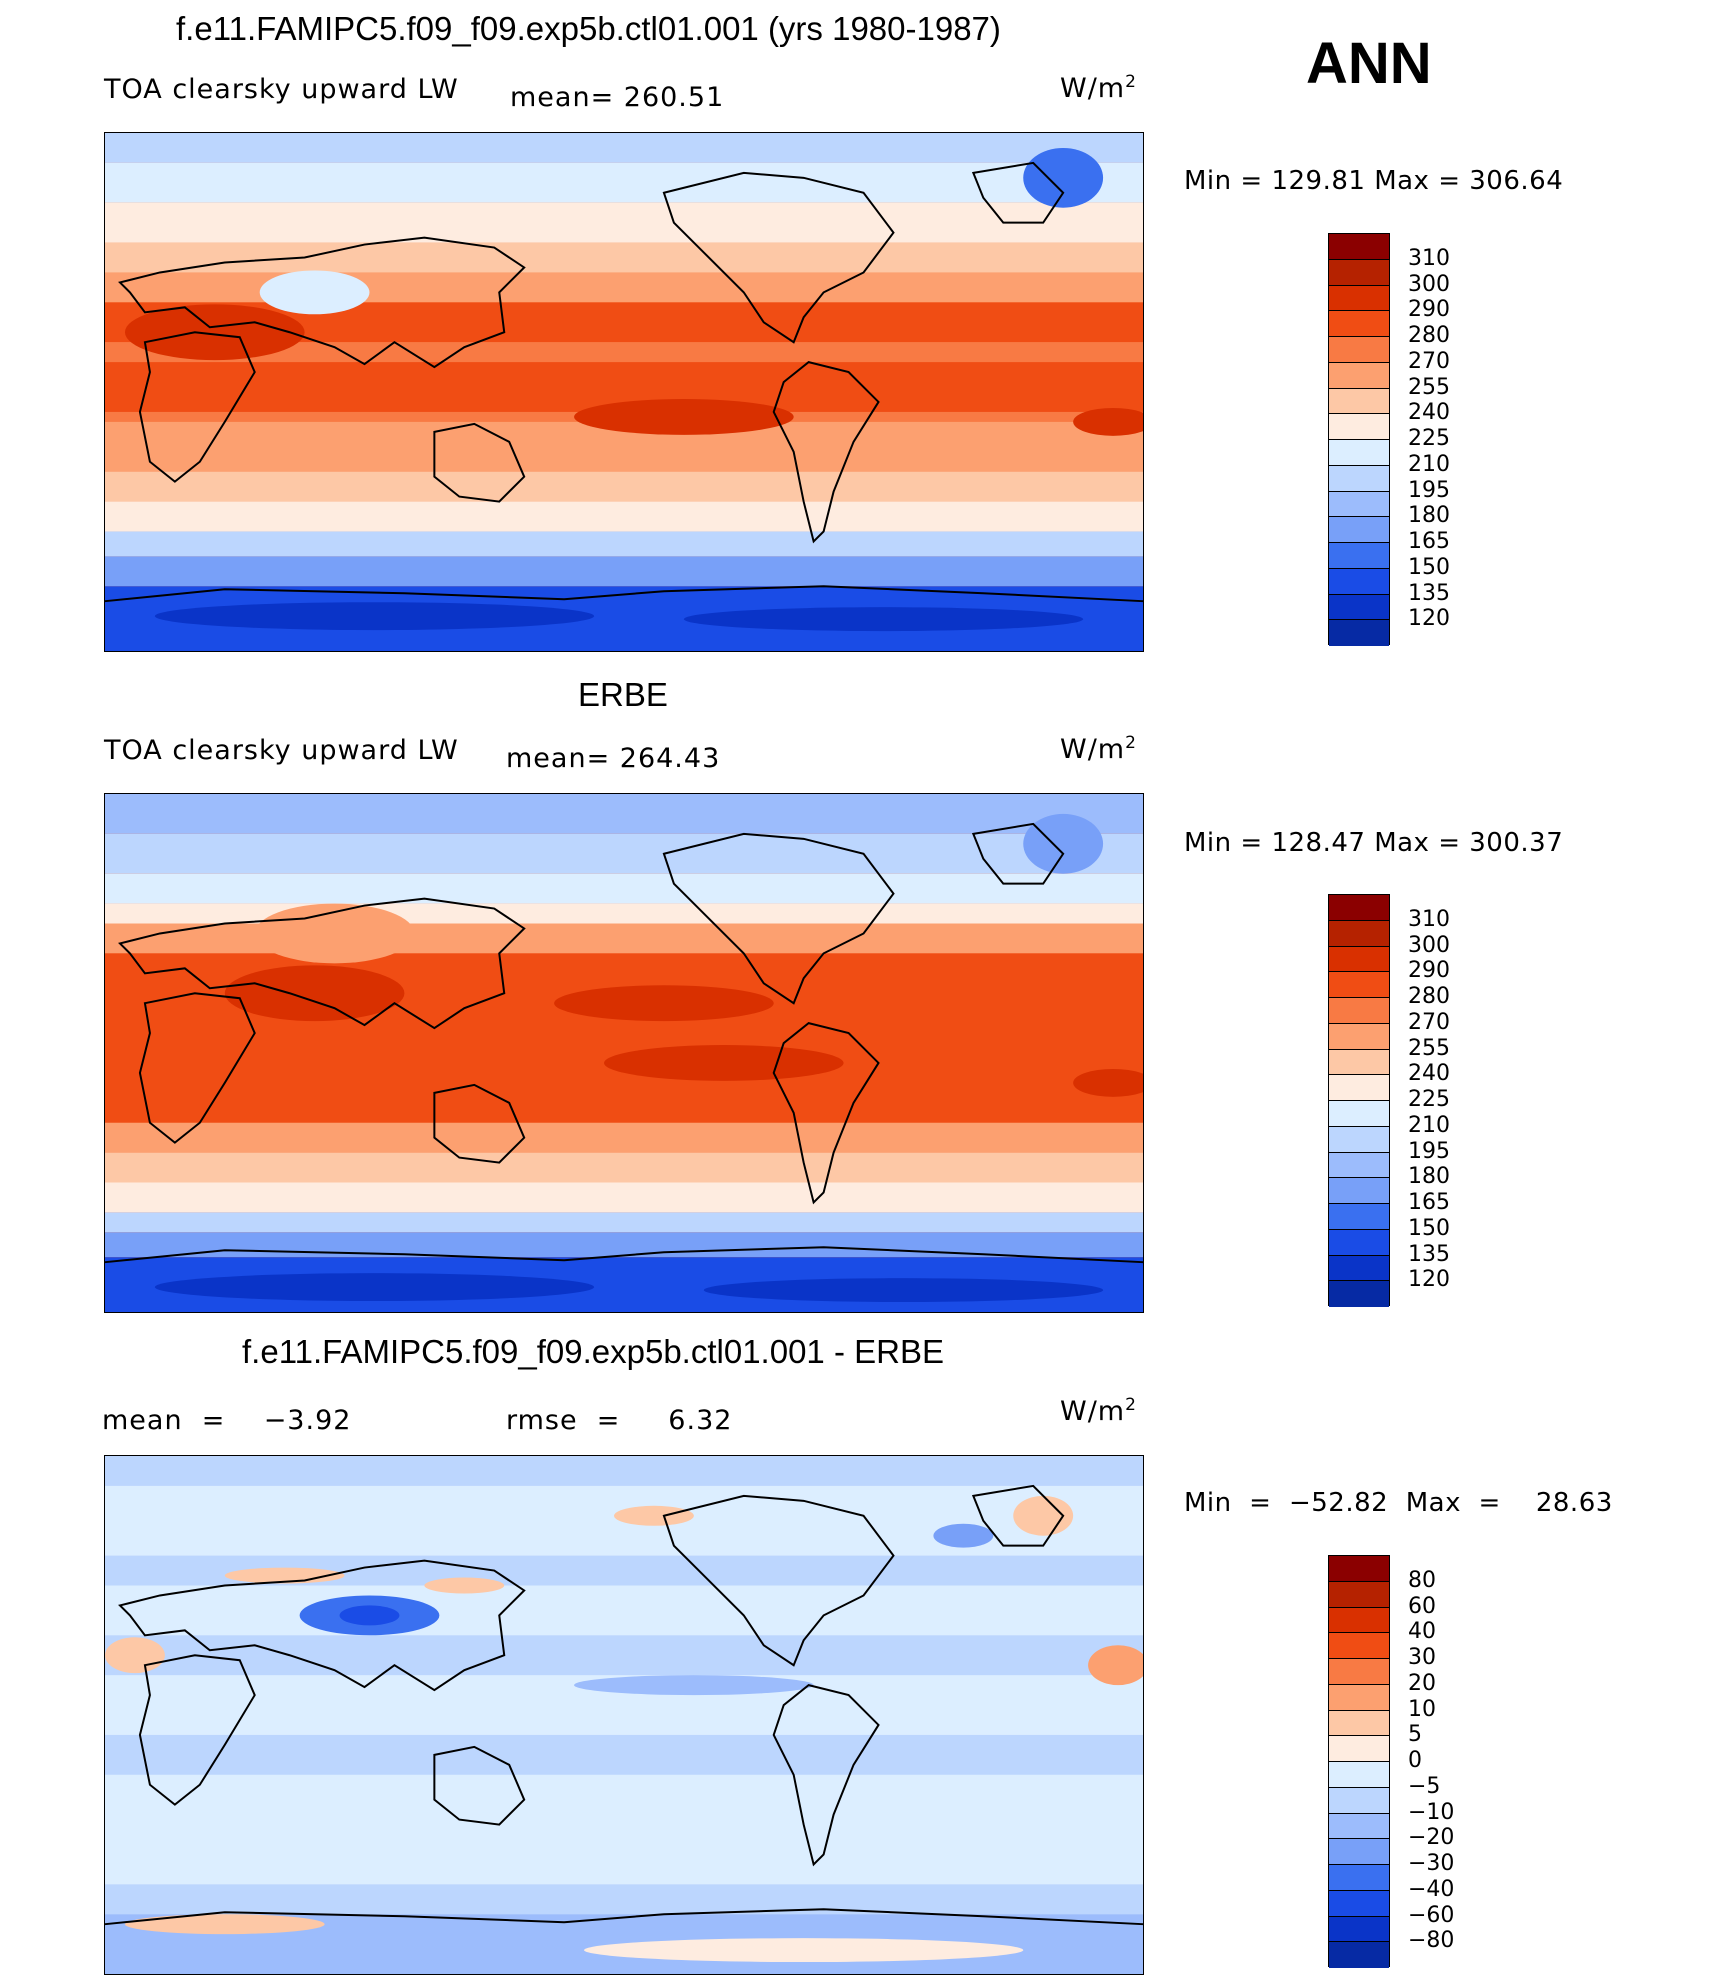 Image resolution: width=1710 pixels, height=1979 pixels. I want to click on panel1-colorbar-boxes, so click(1359, 439).